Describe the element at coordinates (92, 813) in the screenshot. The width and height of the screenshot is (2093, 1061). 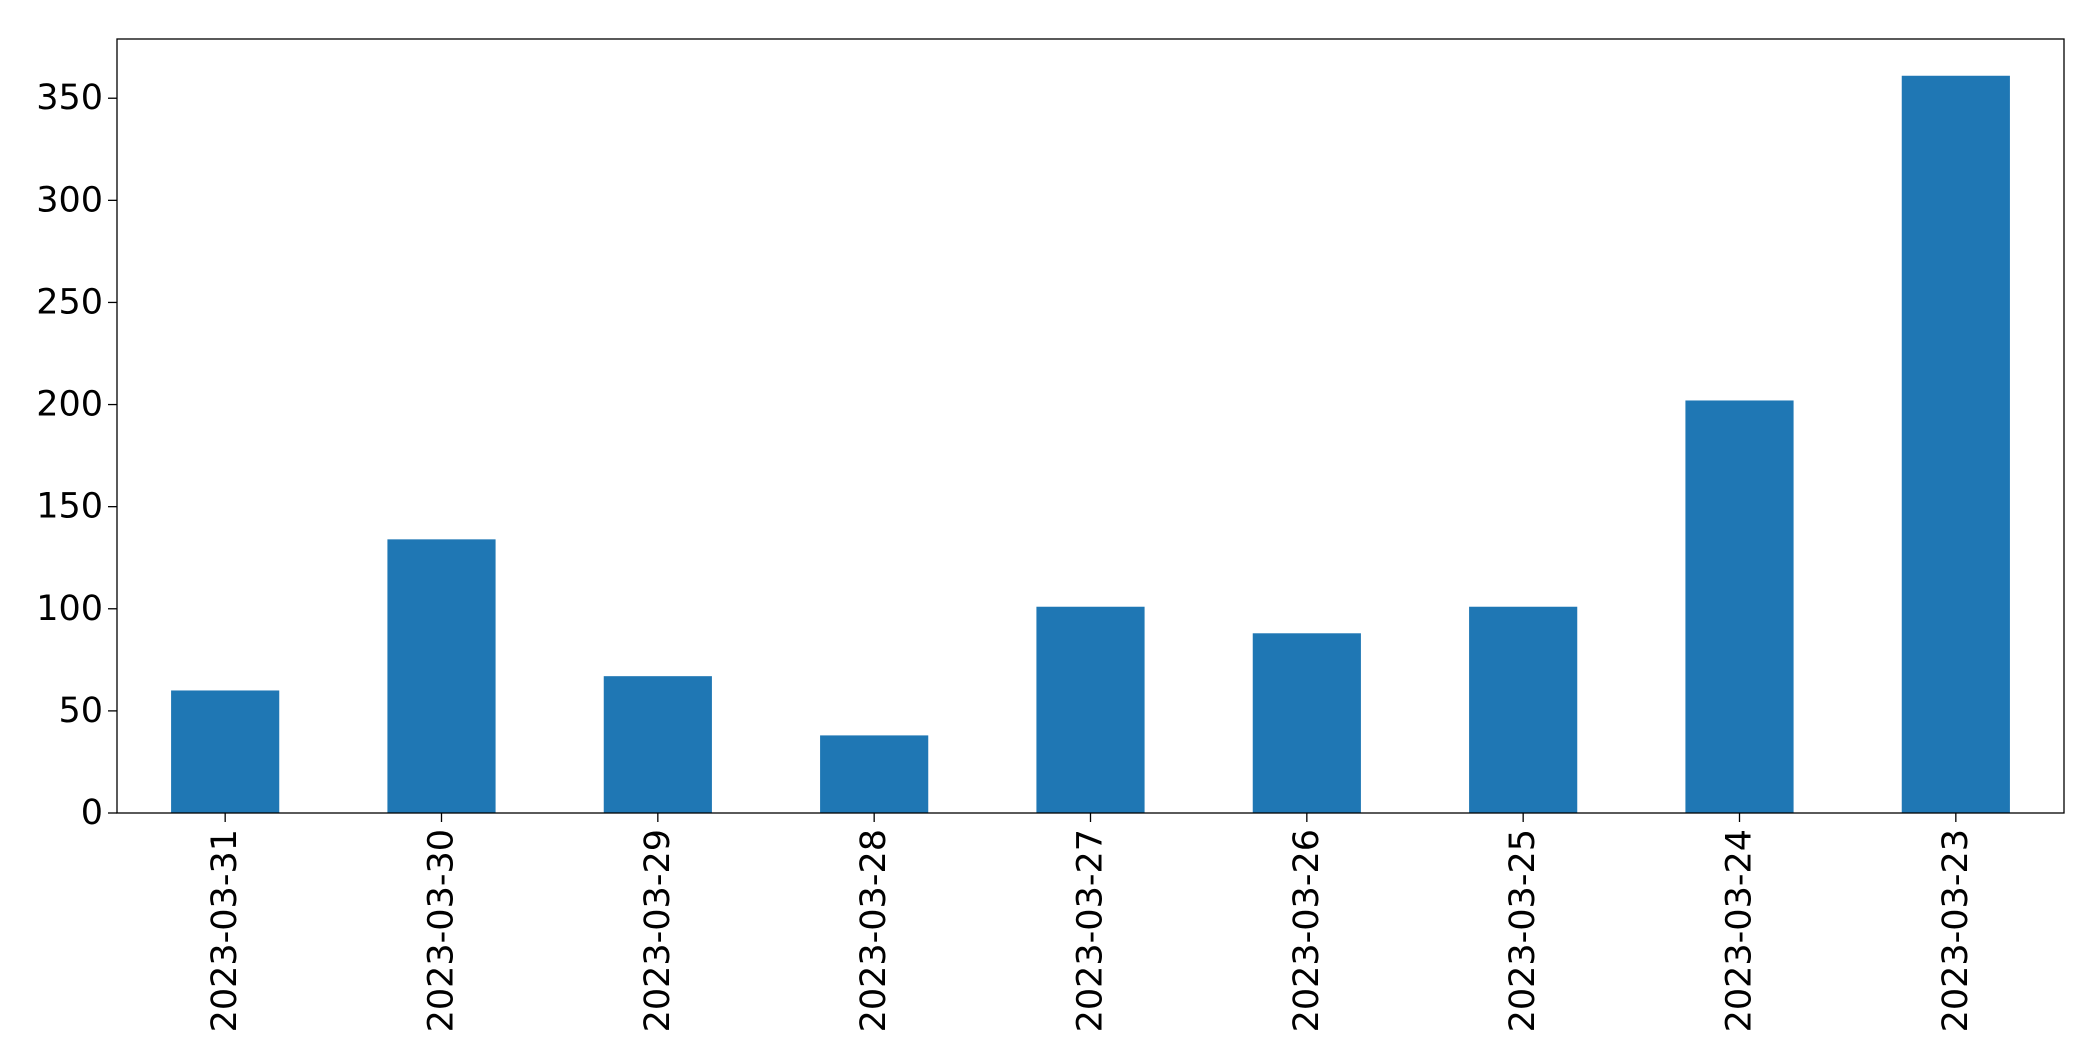
I see `y-tick-label: 0` at that location.